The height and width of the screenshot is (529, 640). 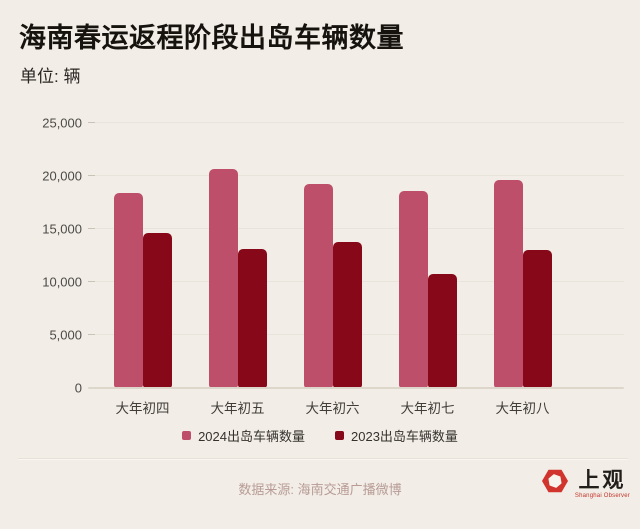 I want to click on legend-label: 2023出岛车辆数量, so click(x=404, y=436).